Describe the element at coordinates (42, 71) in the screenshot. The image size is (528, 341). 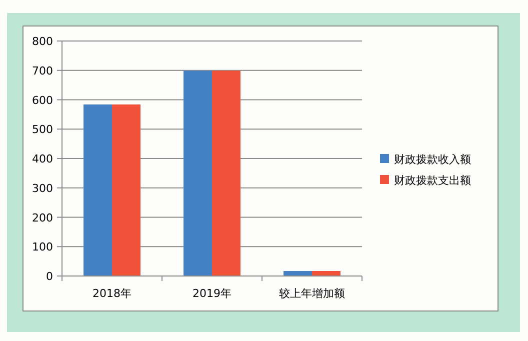
I see `y-tick-label: 700` at that location.